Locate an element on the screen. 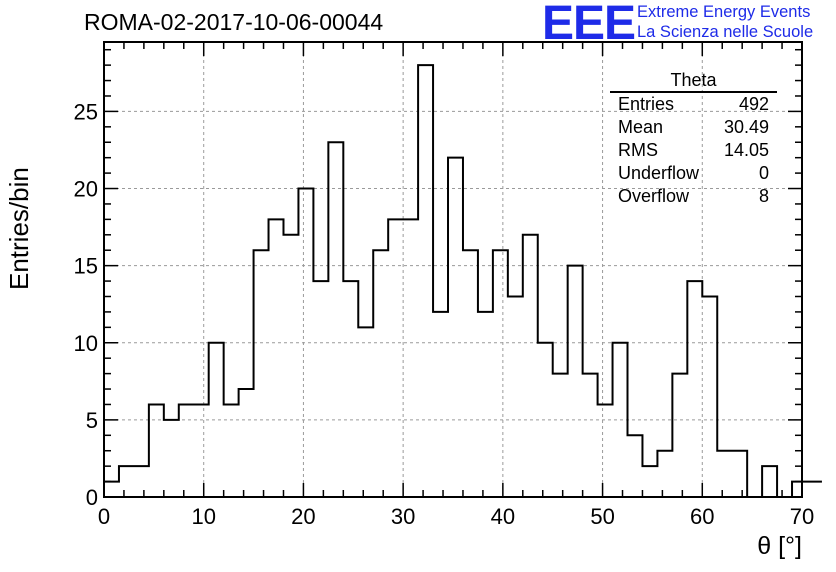  stats-row-underflow: Underflow 0 is located at coordinates (693, 173).